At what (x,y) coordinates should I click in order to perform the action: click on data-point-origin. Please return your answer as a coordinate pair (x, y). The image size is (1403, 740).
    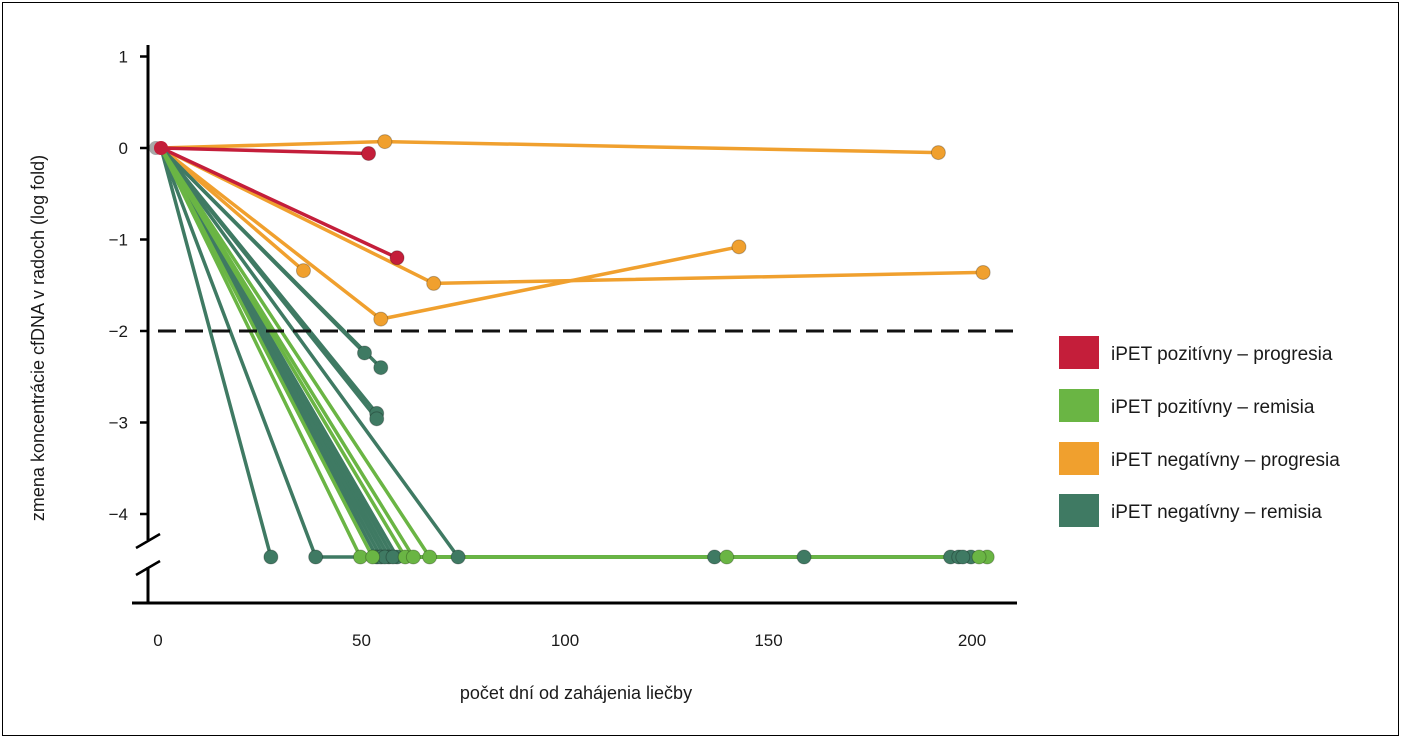
    Looking at the image, I should click on (161, 148).